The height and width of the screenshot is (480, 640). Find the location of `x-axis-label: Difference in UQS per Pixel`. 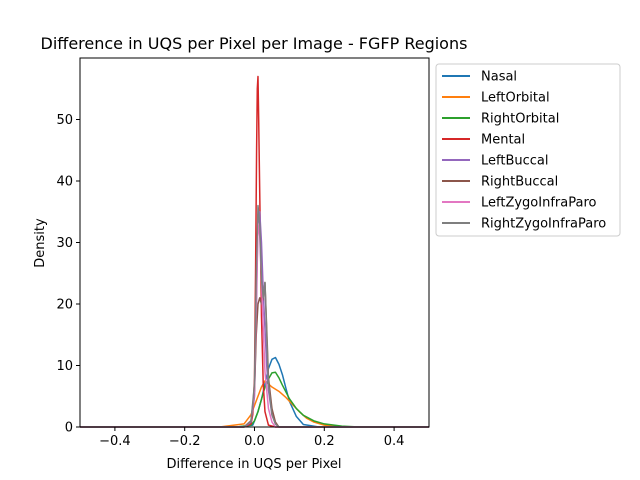

x-axis-label: Difference in UQS per Pixel is located at coordinates (253, 464).